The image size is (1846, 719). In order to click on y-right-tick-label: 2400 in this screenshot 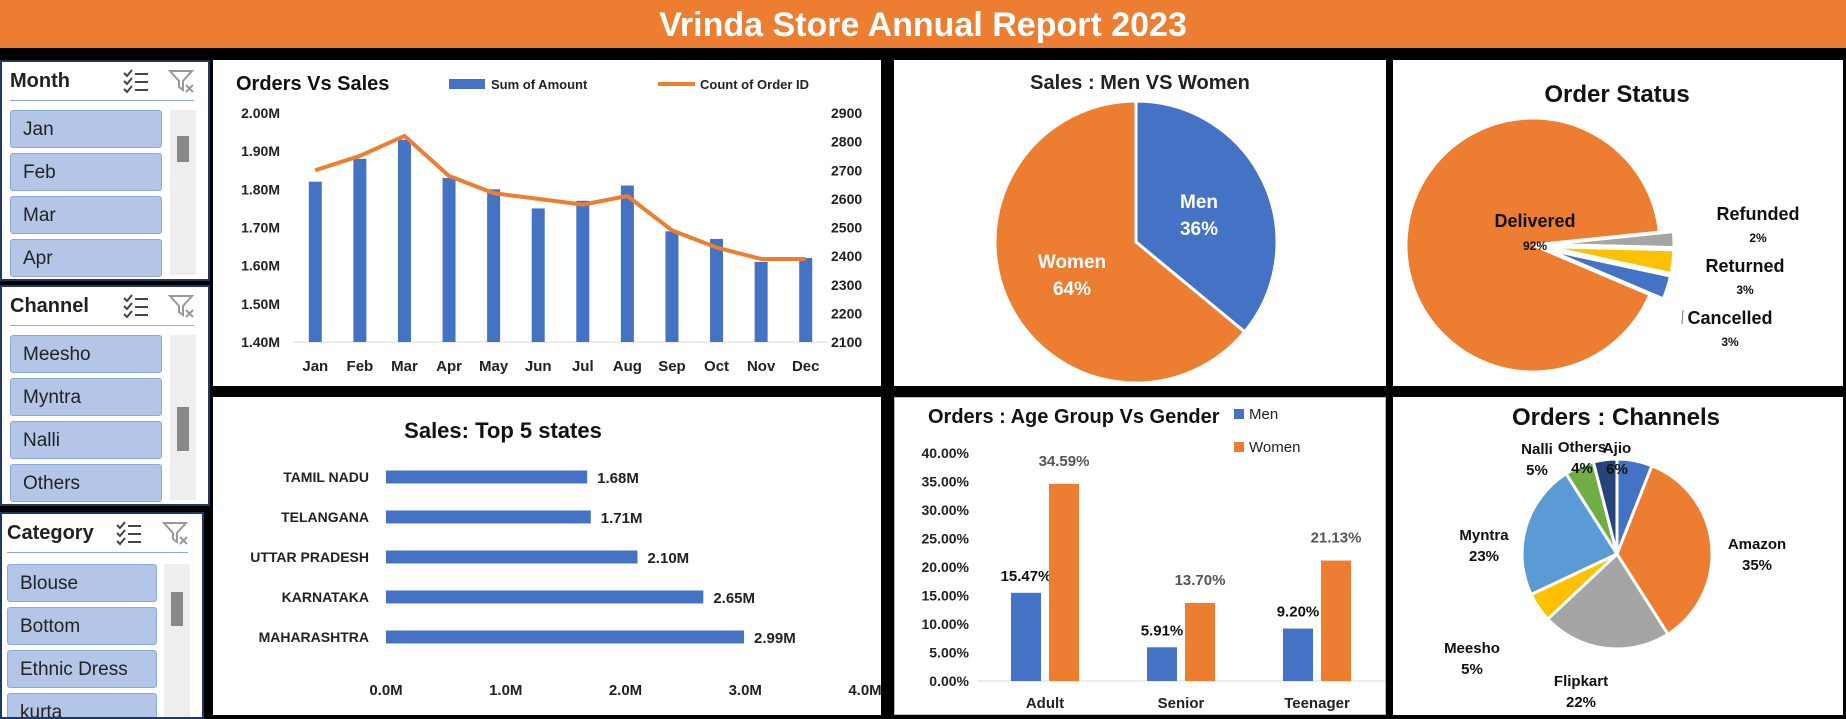, I will do `click(846, 256)`.